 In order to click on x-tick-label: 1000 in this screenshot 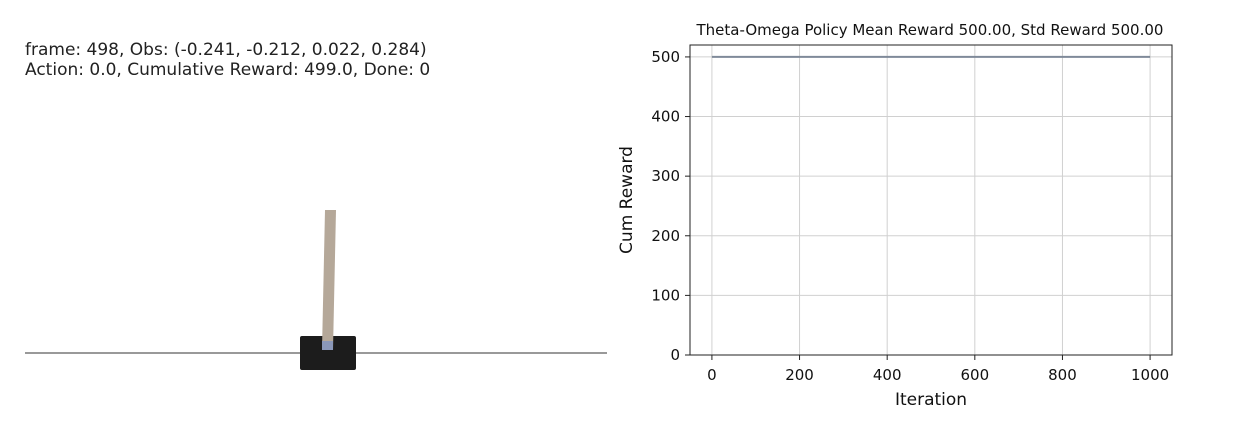, I will do `click(1150, 375)`.